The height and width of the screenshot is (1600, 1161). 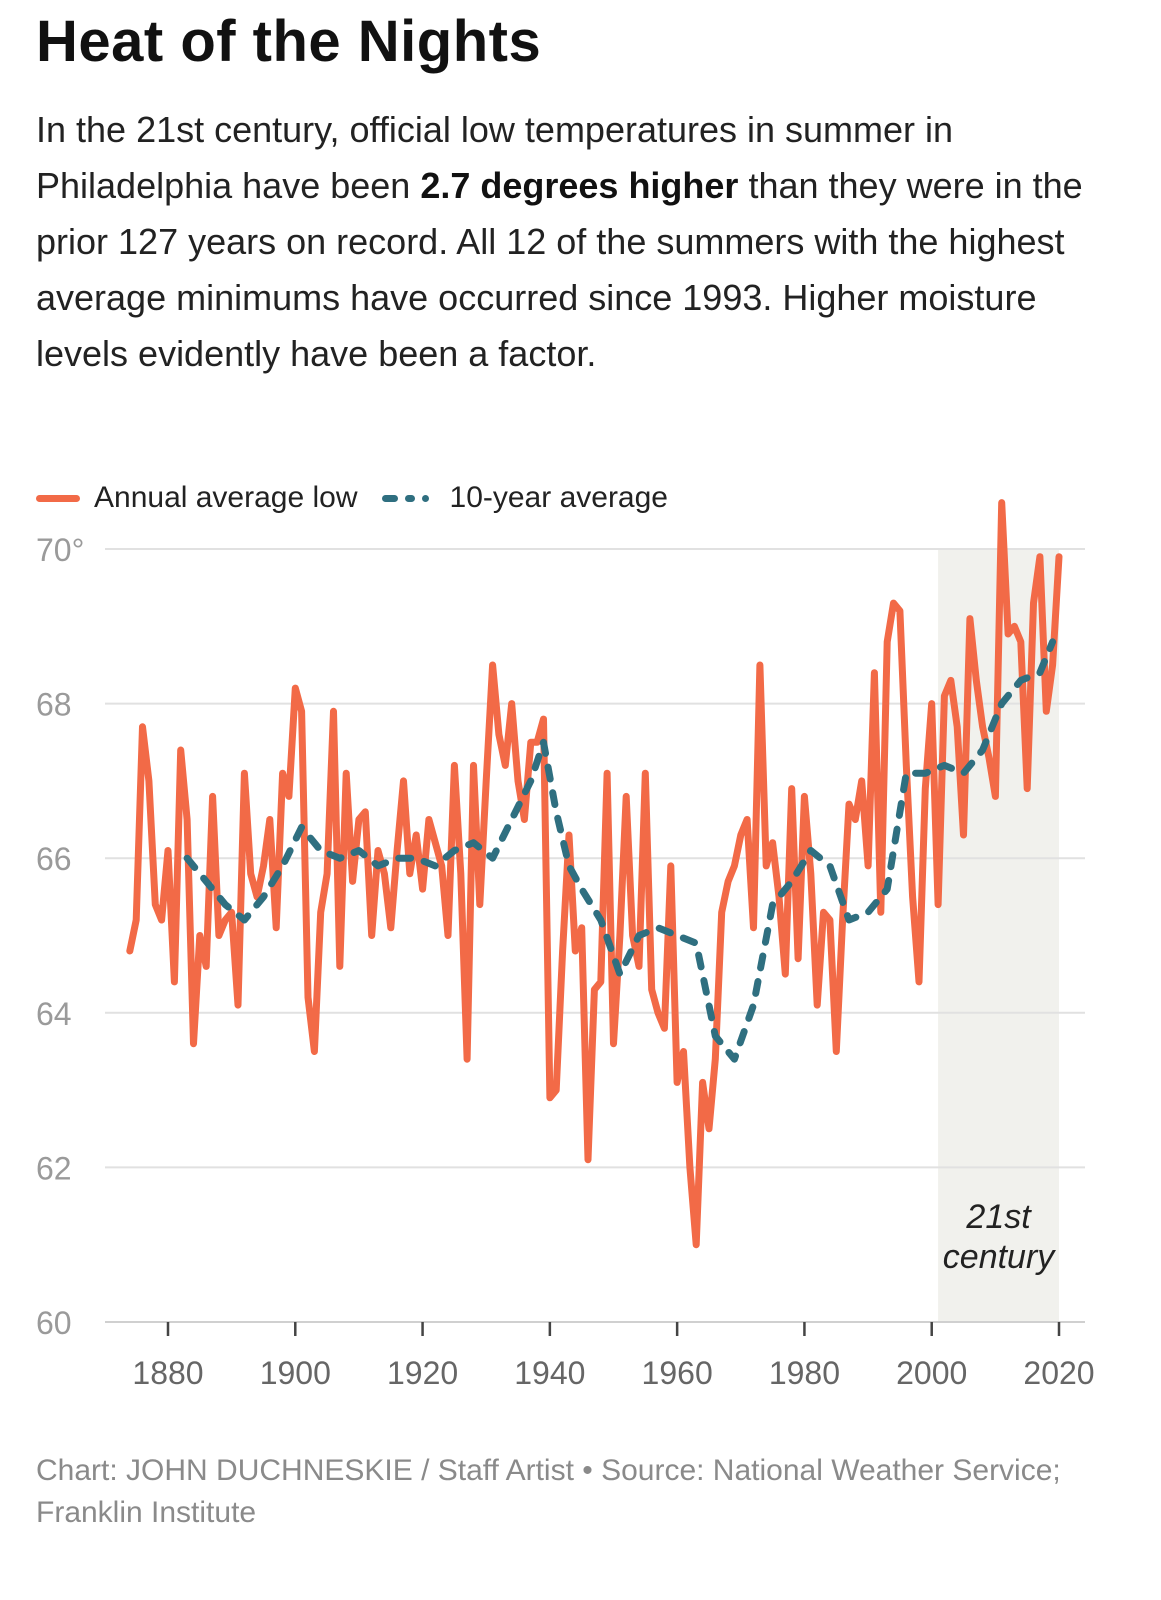 What do you see at coordinates (804, 1373) in the screenshot?
I see `x-tick-label-1980: 1980` at bounding box center [804, 1373].